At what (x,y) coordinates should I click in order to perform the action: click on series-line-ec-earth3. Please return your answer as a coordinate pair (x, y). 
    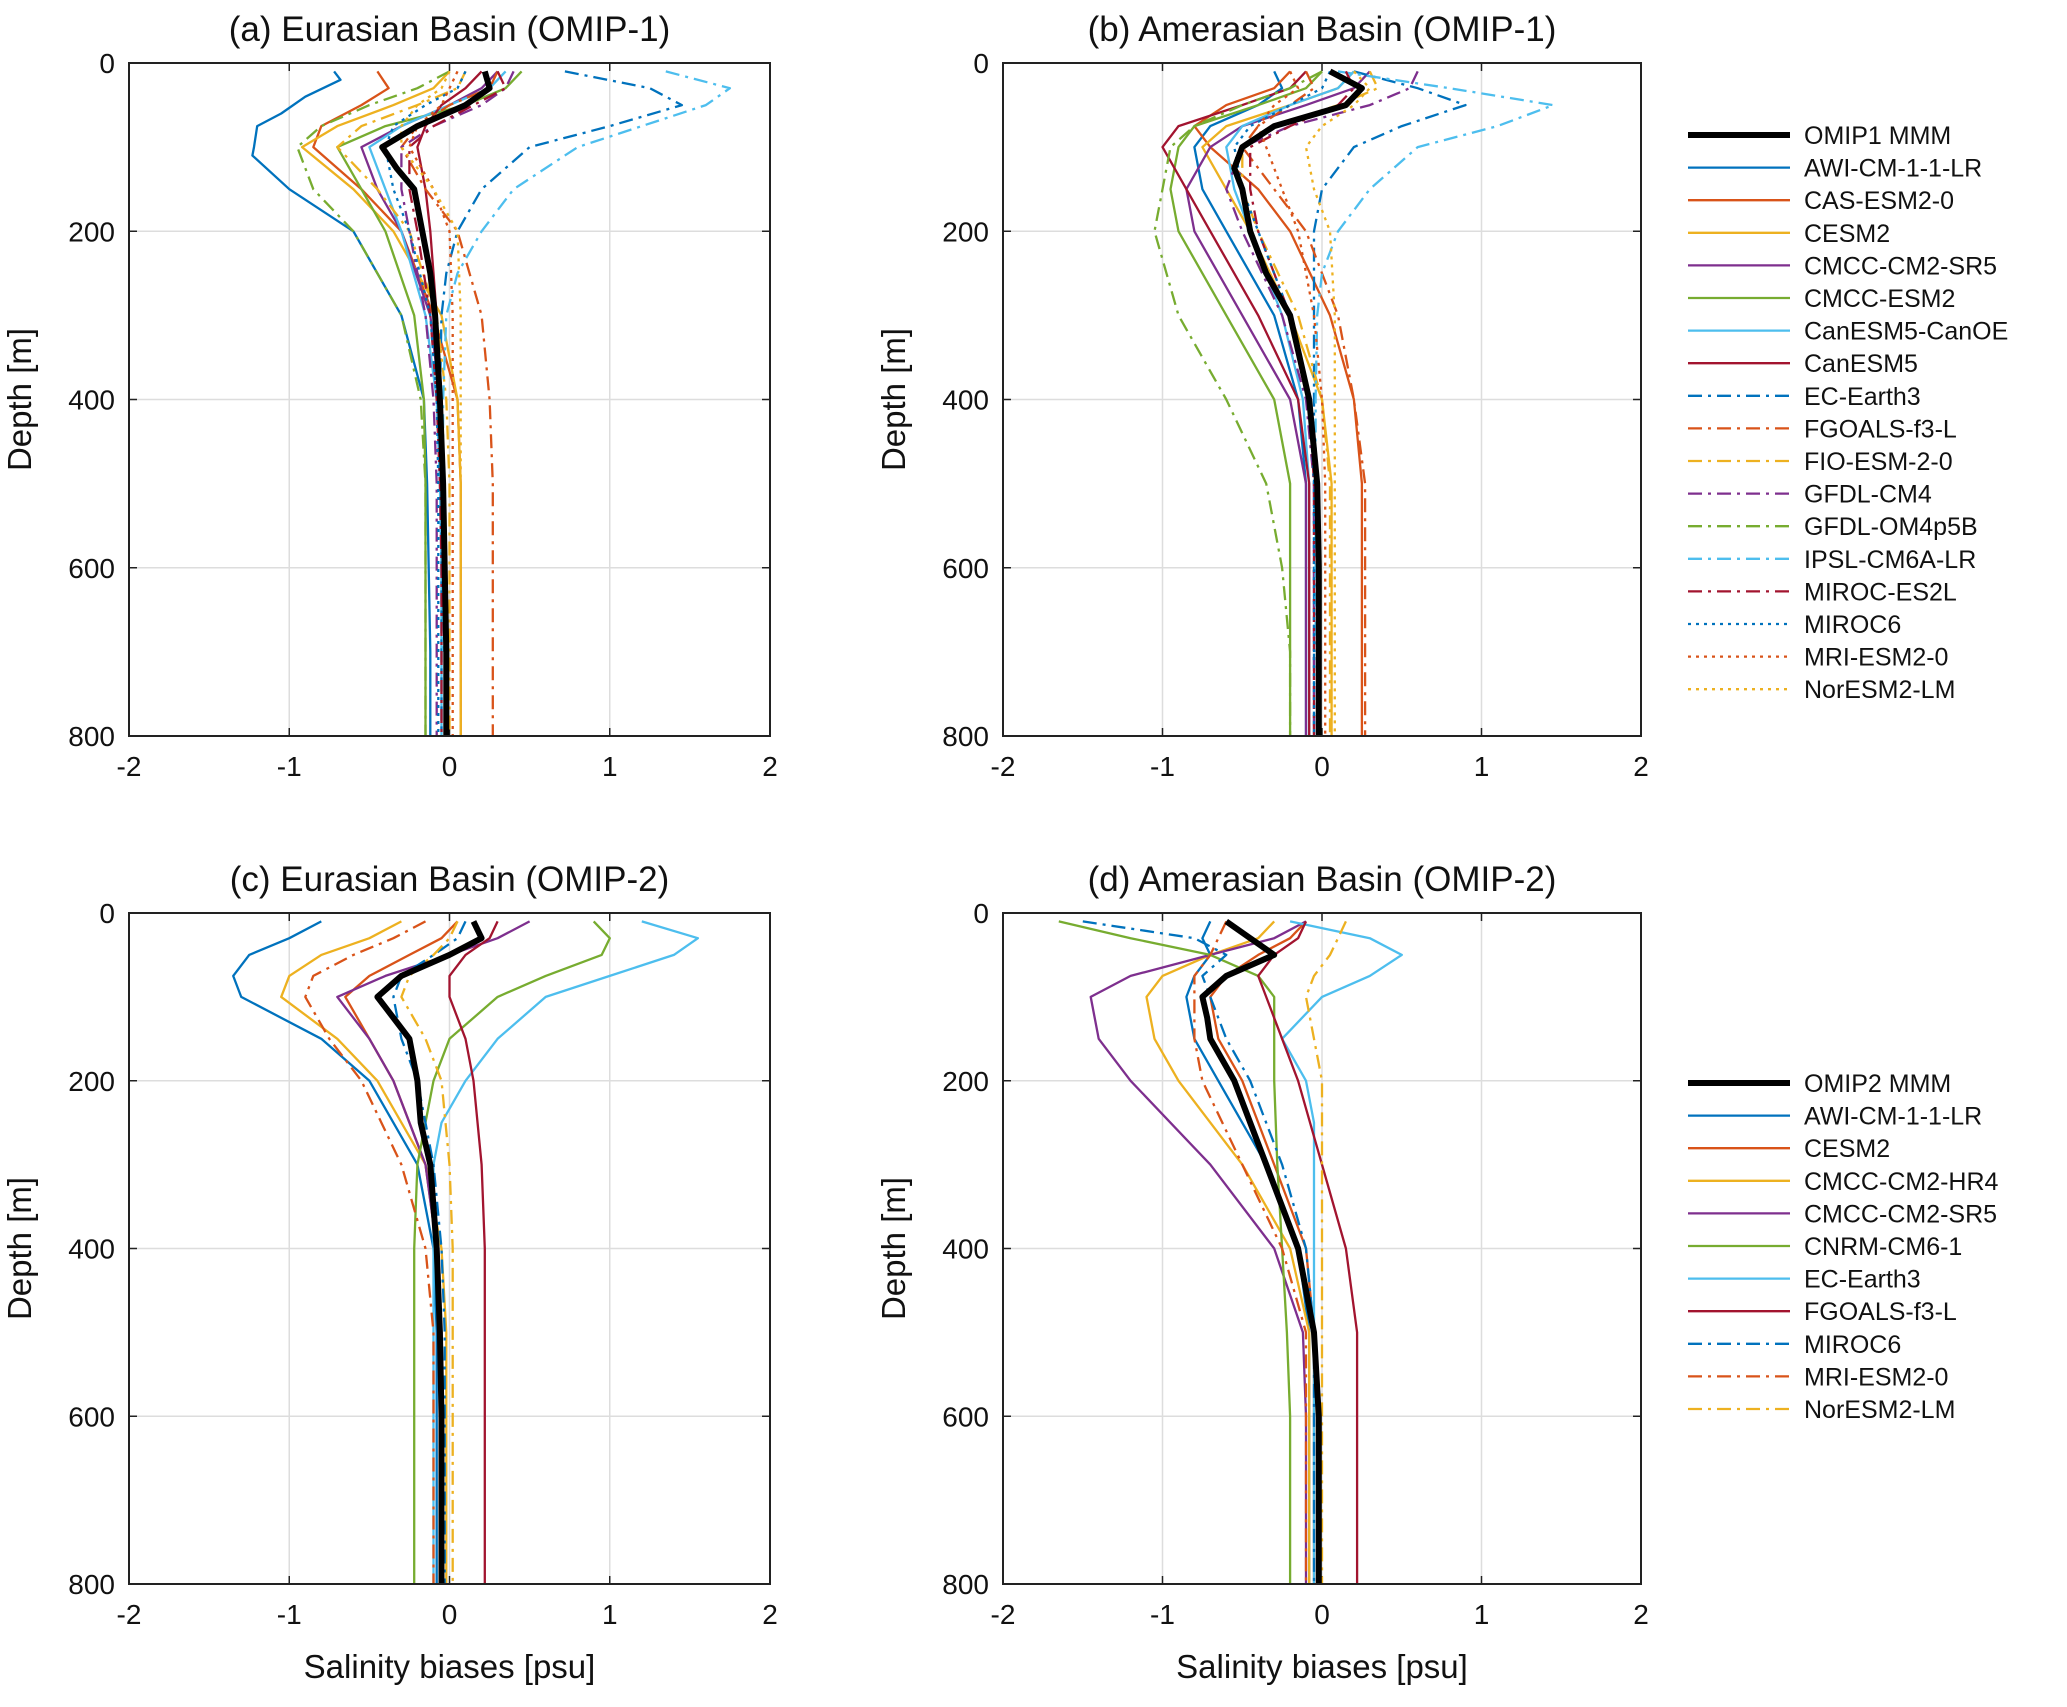
    Looking at the image, I should click on (1341, 1252).